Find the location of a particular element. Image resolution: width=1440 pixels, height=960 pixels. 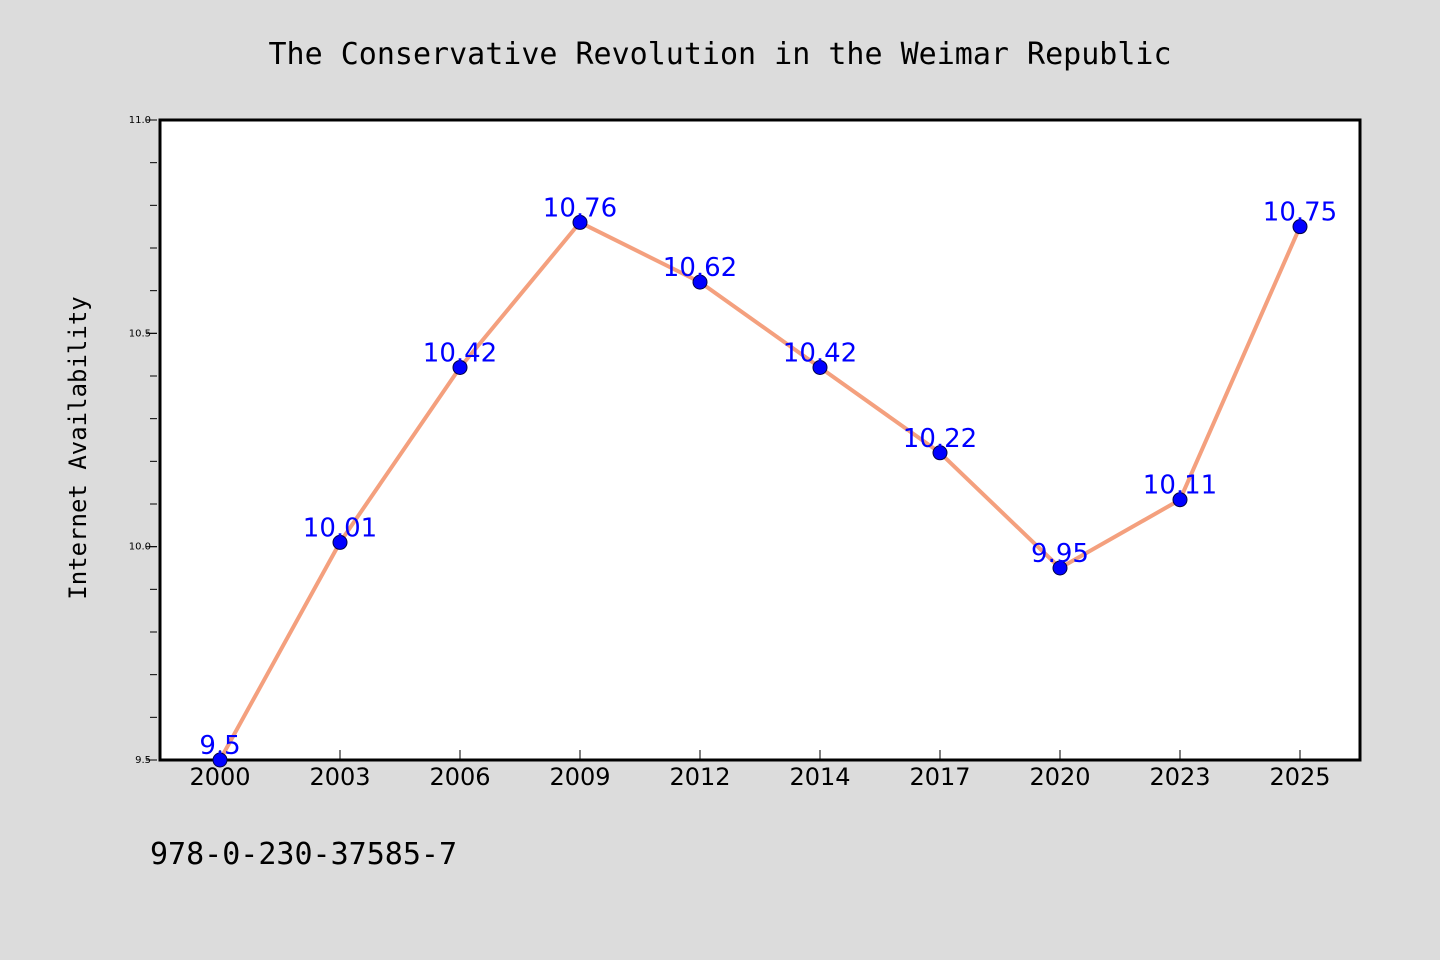

x-tick-label: 2014 is located at coordinates (819, 777).